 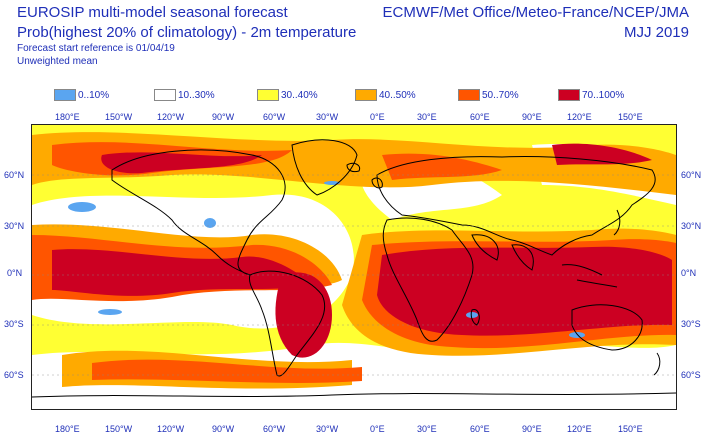 What do you see at coordinates (15, 273) in the screenshot?
I see `lat-tick-left: 0°N` at bounding box center [15, 273].